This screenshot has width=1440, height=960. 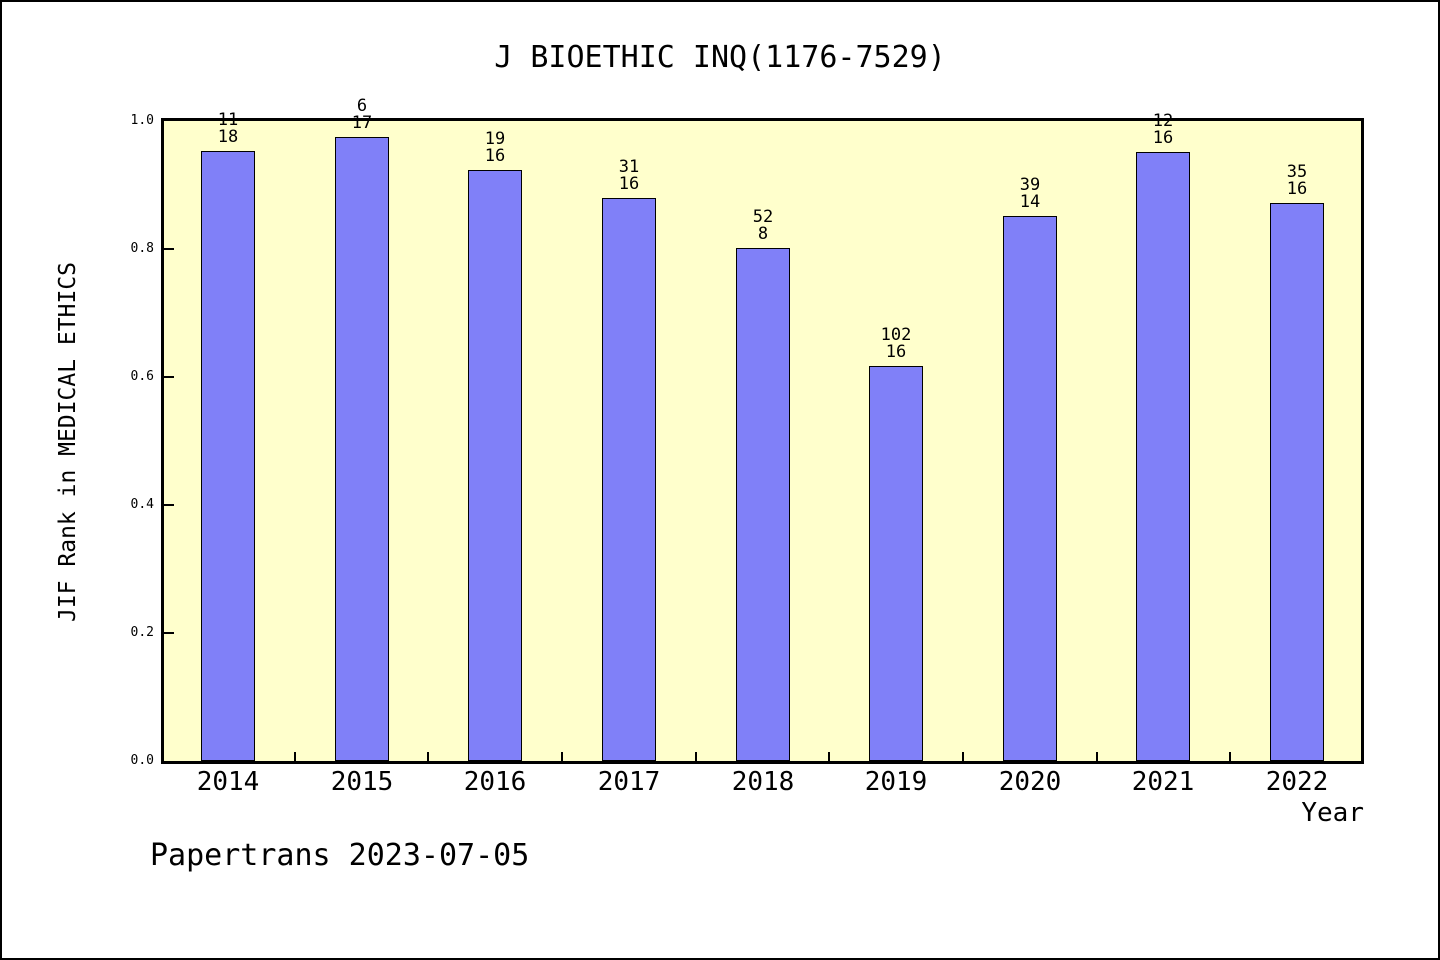 What do you see at coordinates (1297, 482) in the screenshot?
I see `bar-2022` at bounding box center [1297, 482].